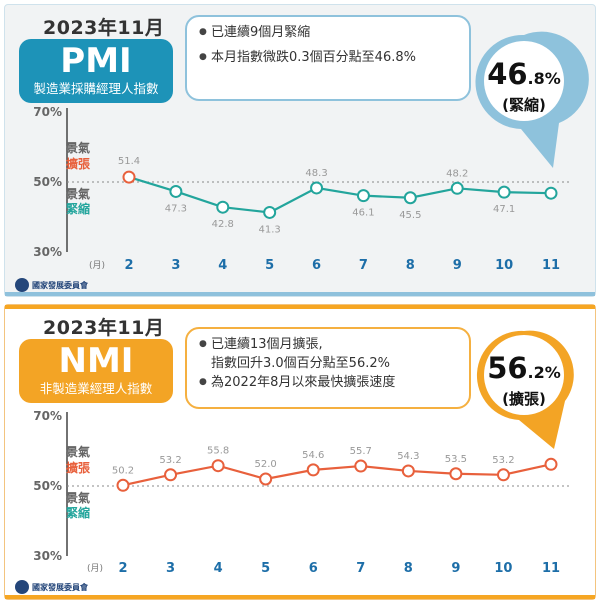  I want to click on data-label: 52.0, so click(266, 464).